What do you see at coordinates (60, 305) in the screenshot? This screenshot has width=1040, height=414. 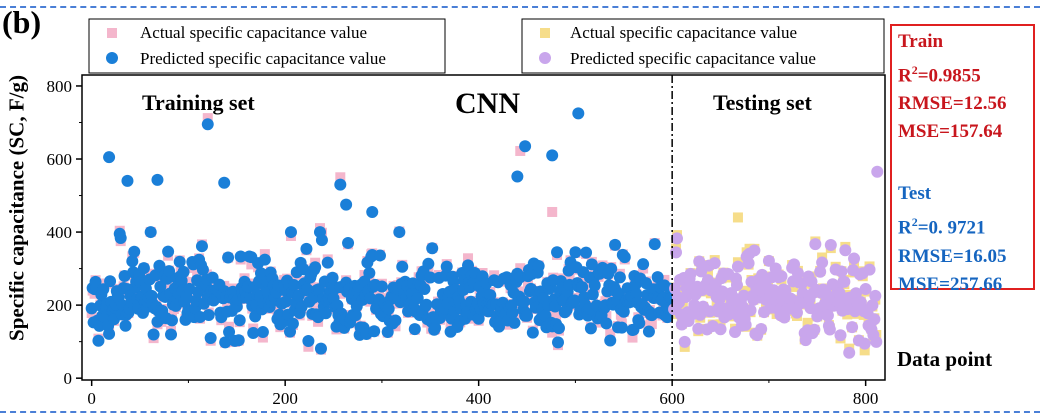 I see `y-tick-label: 200` at bounding box center [60, 305].